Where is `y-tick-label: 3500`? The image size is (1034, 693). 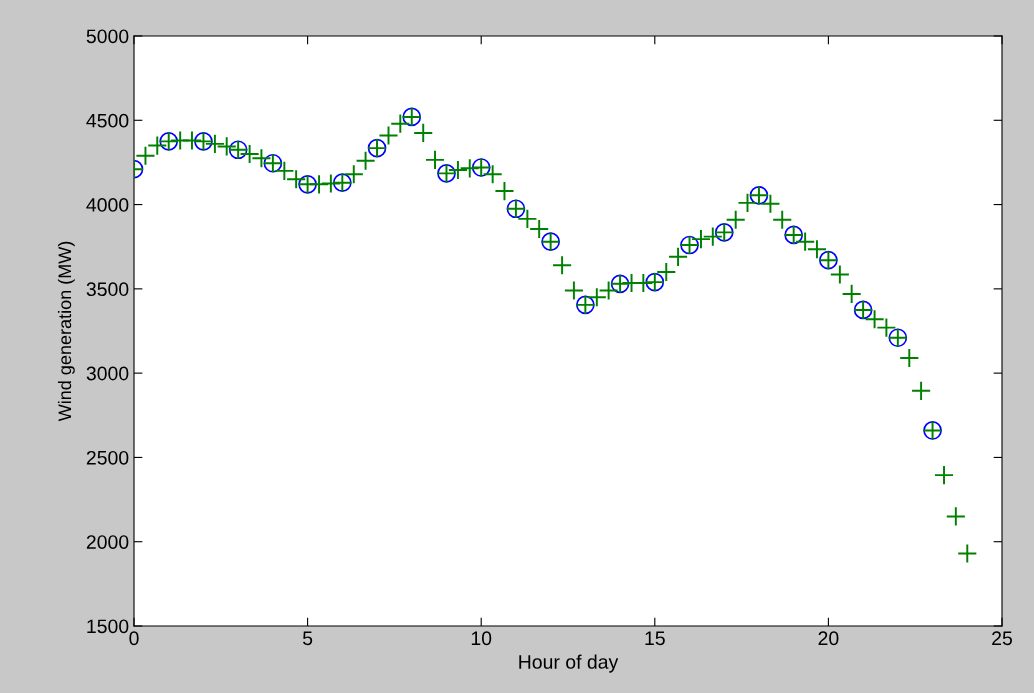
y-tick-label: 3500 is located at coordinates (107, 289).